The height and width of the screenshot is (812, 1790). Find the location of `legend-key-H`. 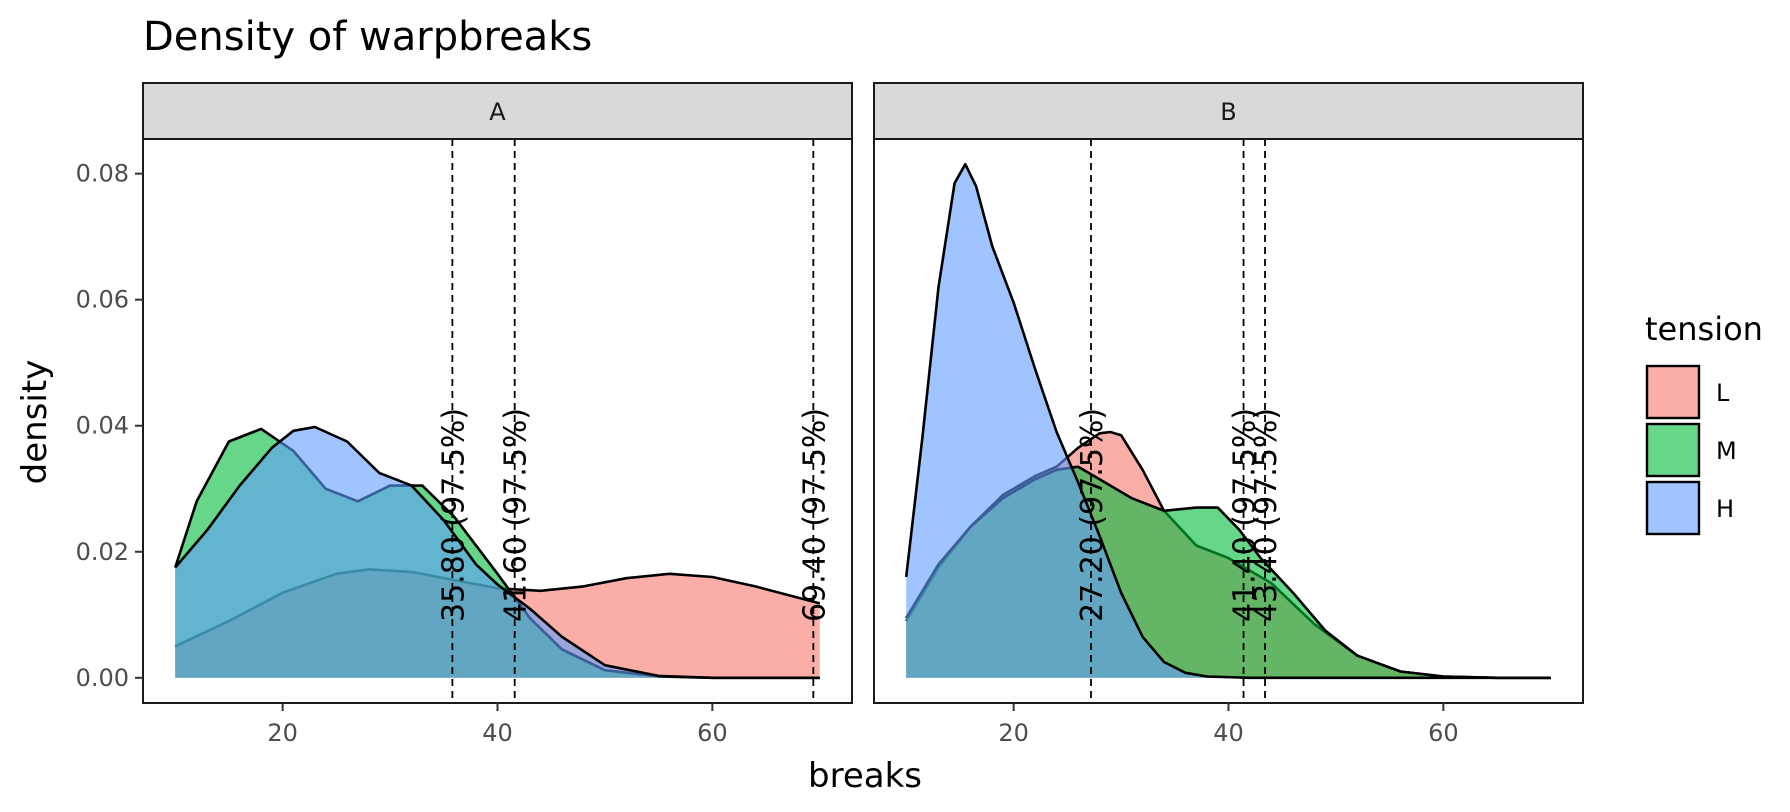

legend-key-H is located at coordinates (1673, 508).